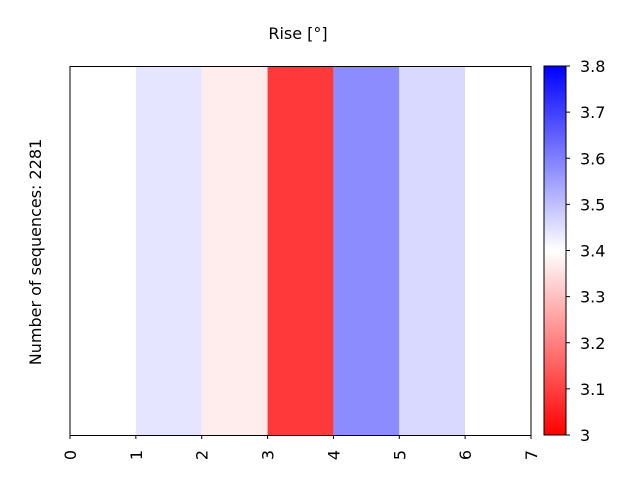 The image size is (640, 484). Describe the element at coordinates (592, 204) in the screenshot. I see `colorbar-tick-label-5: 3.5` at that location.